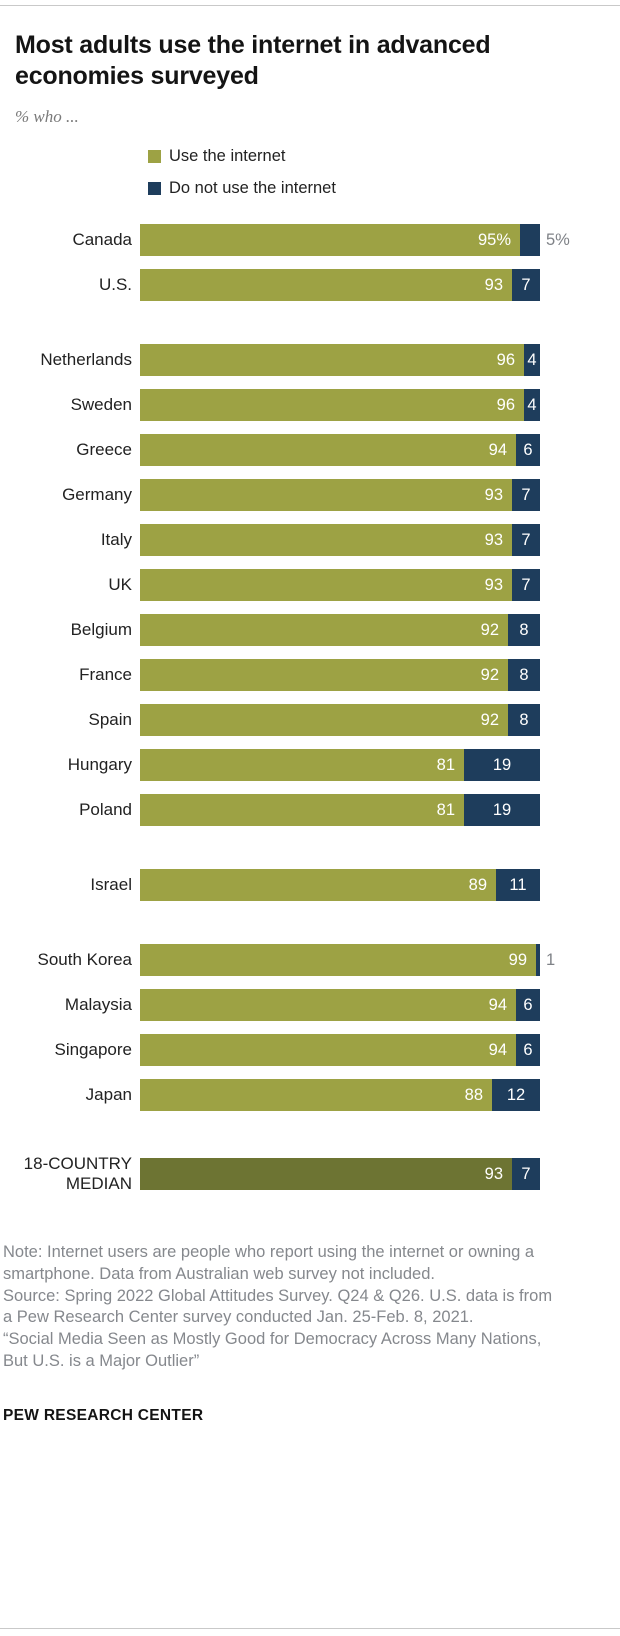 The width and height of the screenshot is (620, 1636). I want to click on country-label: France, so click(105, 674).